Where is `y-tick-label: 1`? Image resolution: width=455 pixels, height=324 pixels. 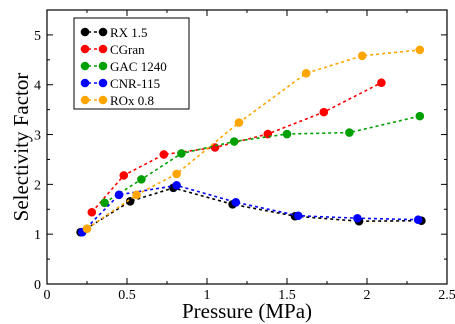
y-tick-label: 1 is located at coordinates (37, 235).